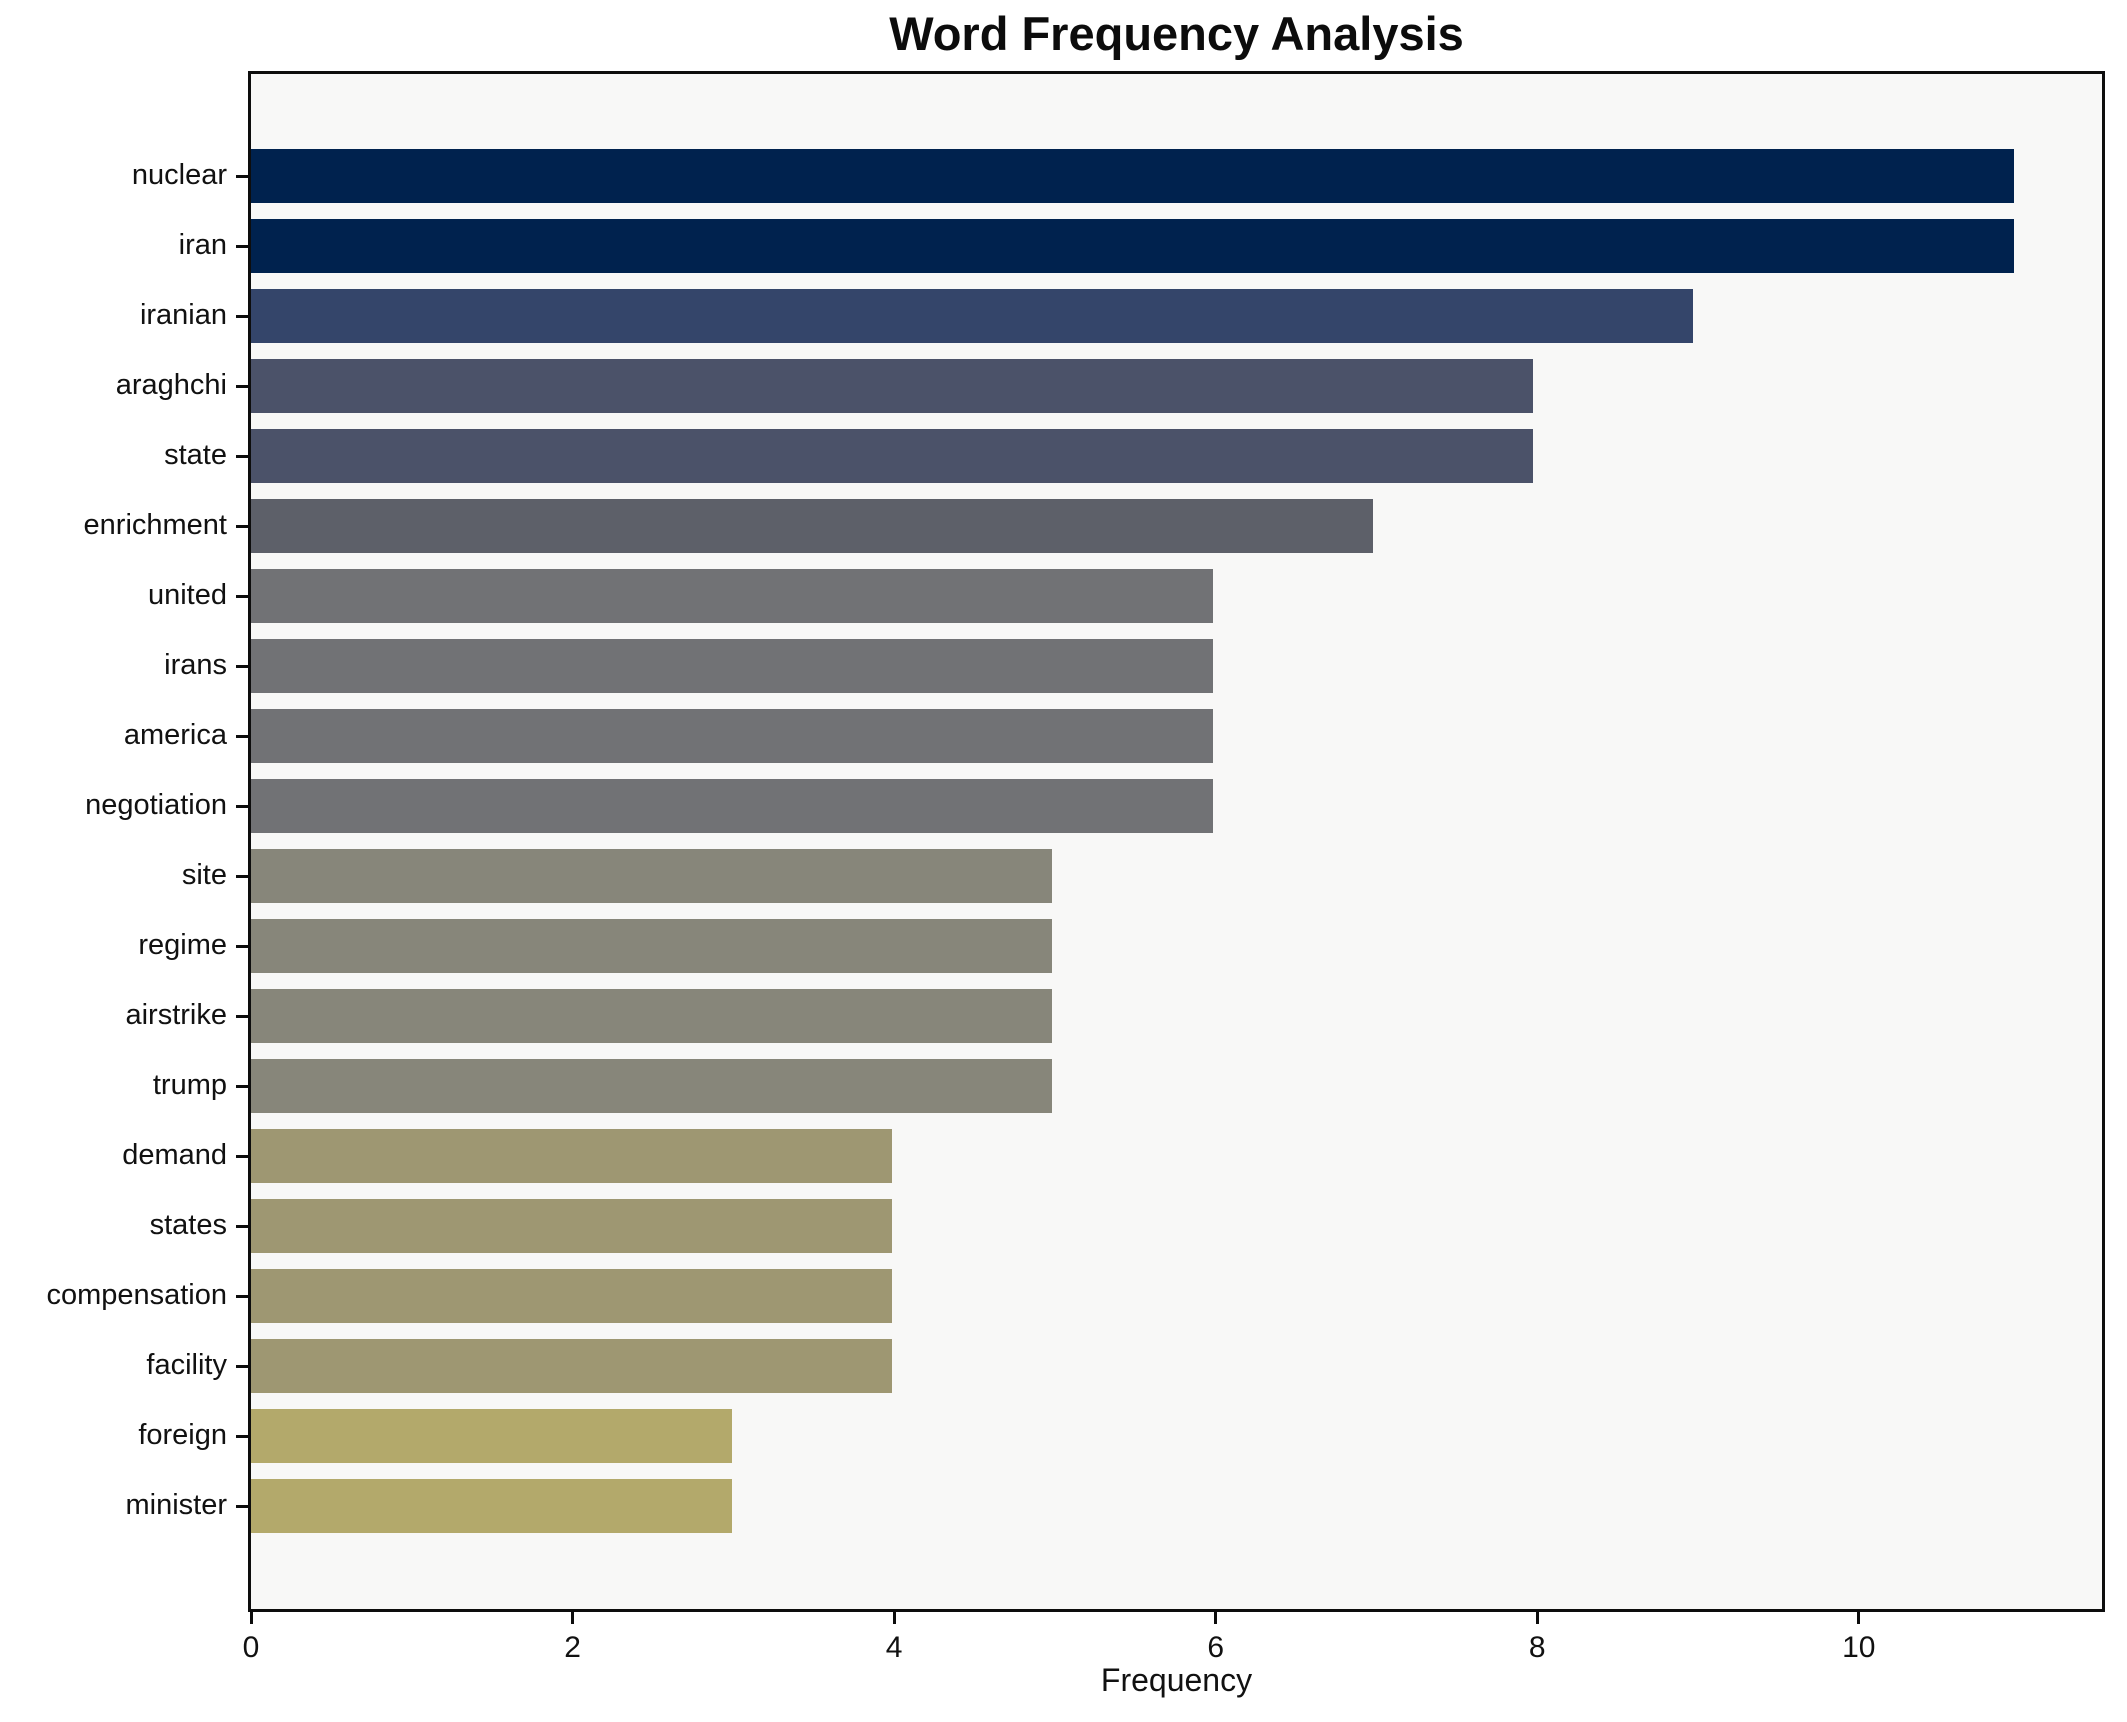 The width and height of the screenshot is (2127, 1722). I want to click on y-axis-category-label: irans, so click(195, 664).